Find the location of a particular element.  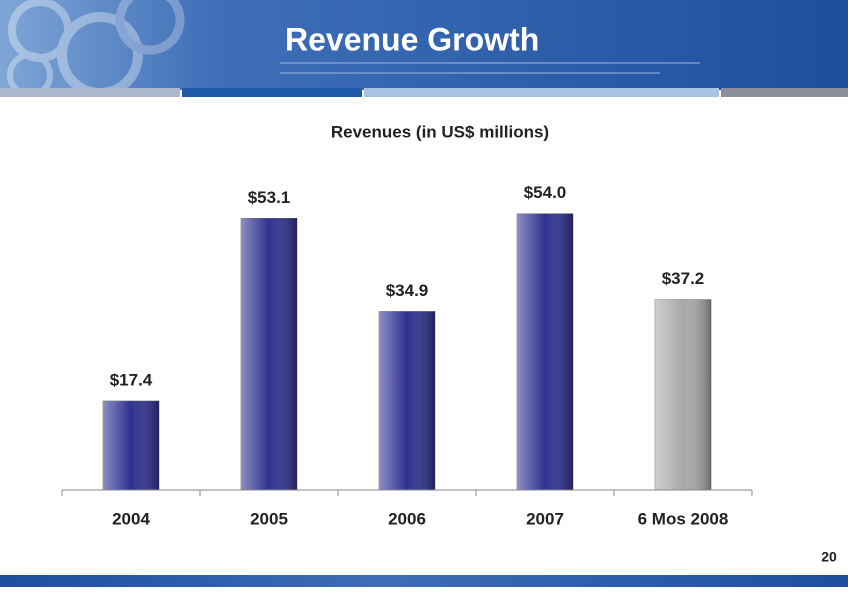

x-tick-label: 2005 is located at coordinates (269, 518).